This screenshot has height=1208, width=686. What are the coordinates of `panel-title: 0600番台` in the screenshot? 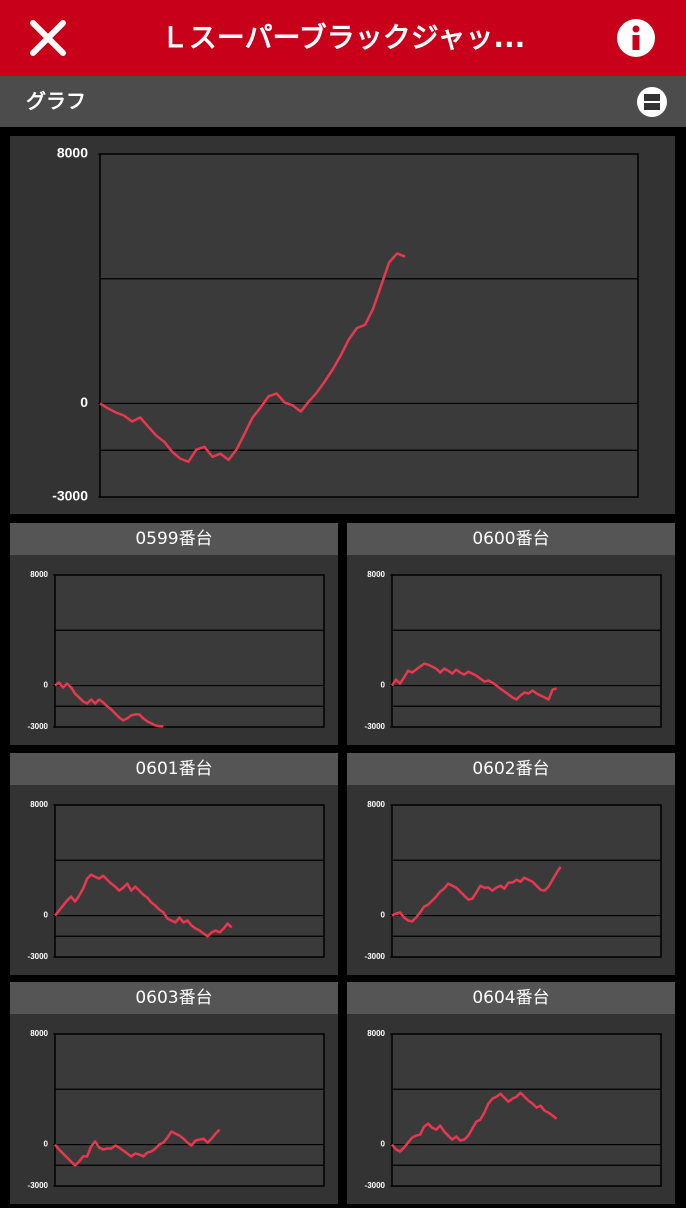 It's located at (511, 539).